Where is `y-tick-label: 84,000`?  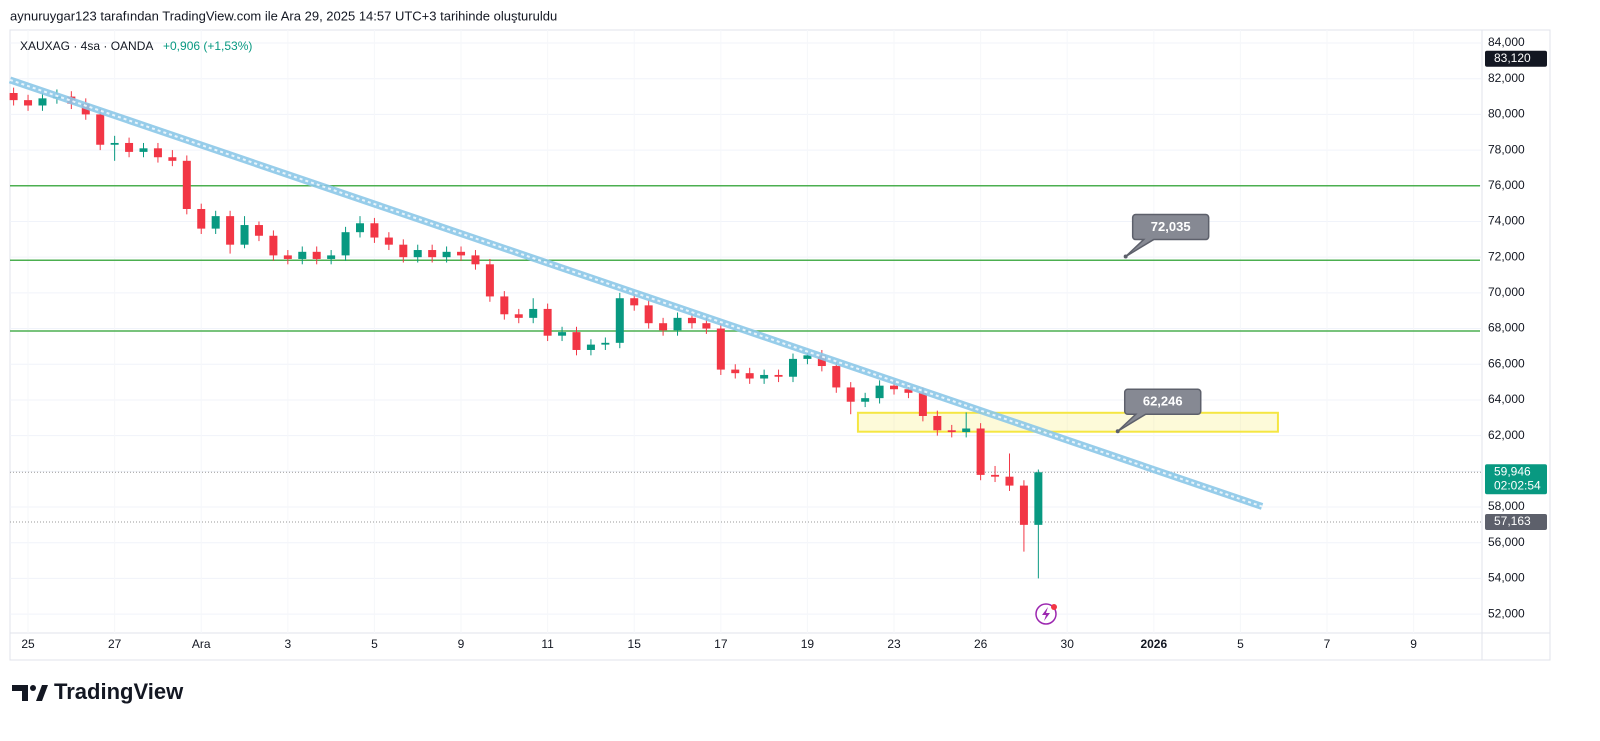 y-tick-label: 84,000 is located at coordinates (1506, 42).